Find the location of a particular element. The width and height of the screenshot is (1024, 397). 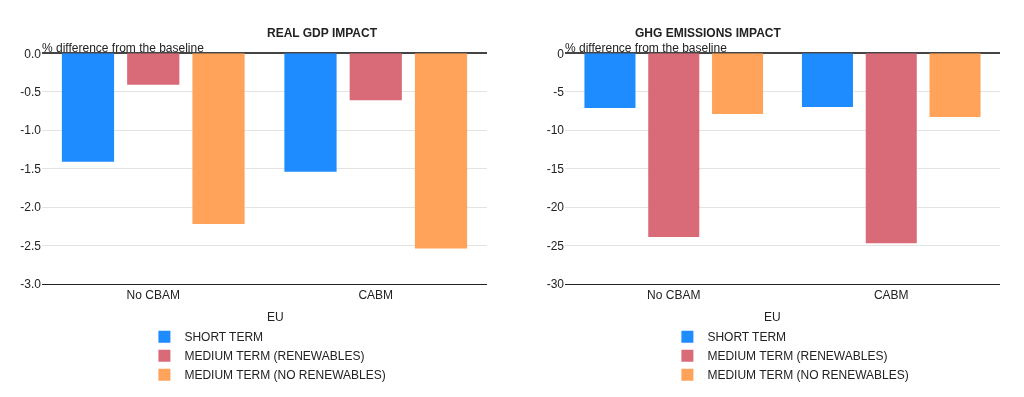

y-tick-label: -25 is located at coordinates (555, 245).